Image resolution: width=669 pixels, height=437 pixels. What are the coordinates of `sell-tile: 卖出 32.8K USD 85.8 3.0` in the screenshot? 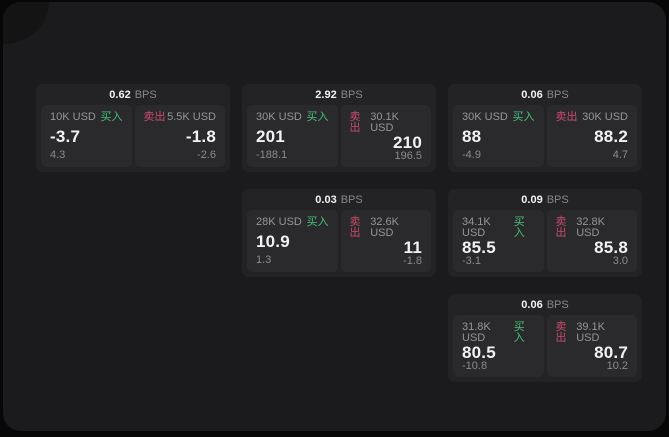 It's located at (591, 241).